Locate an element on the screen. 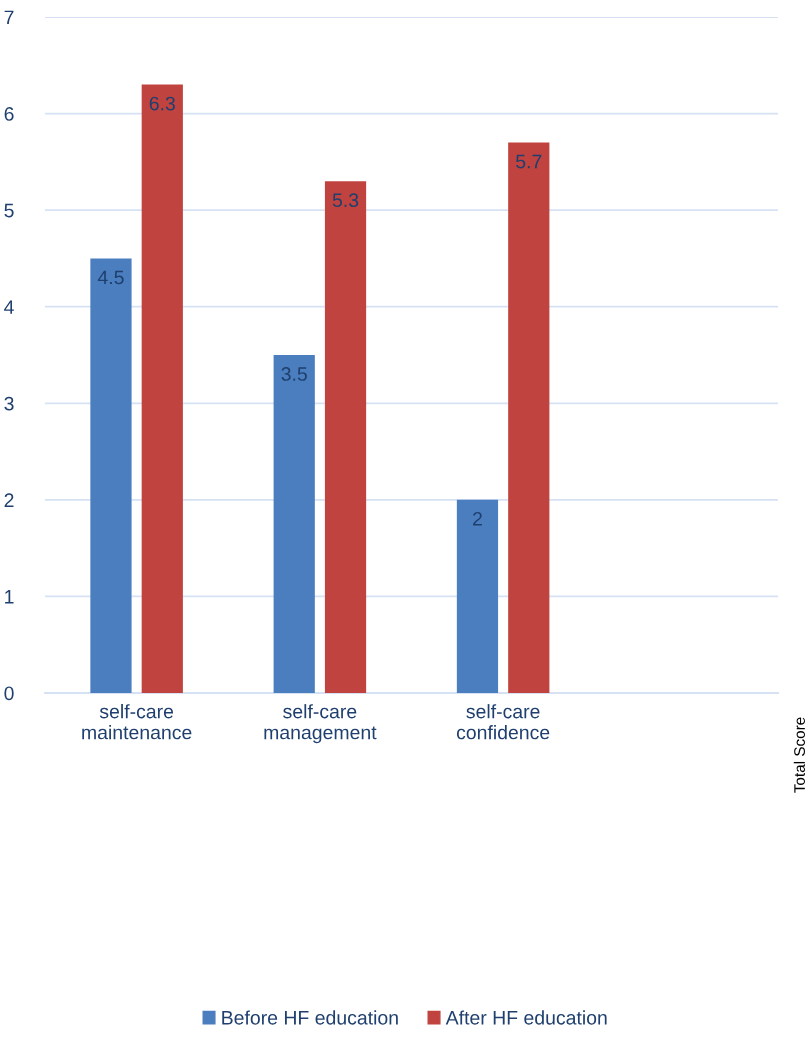 The image size is (811, 1046). y-tick-label: 1 is located at coordinates (9, 597).